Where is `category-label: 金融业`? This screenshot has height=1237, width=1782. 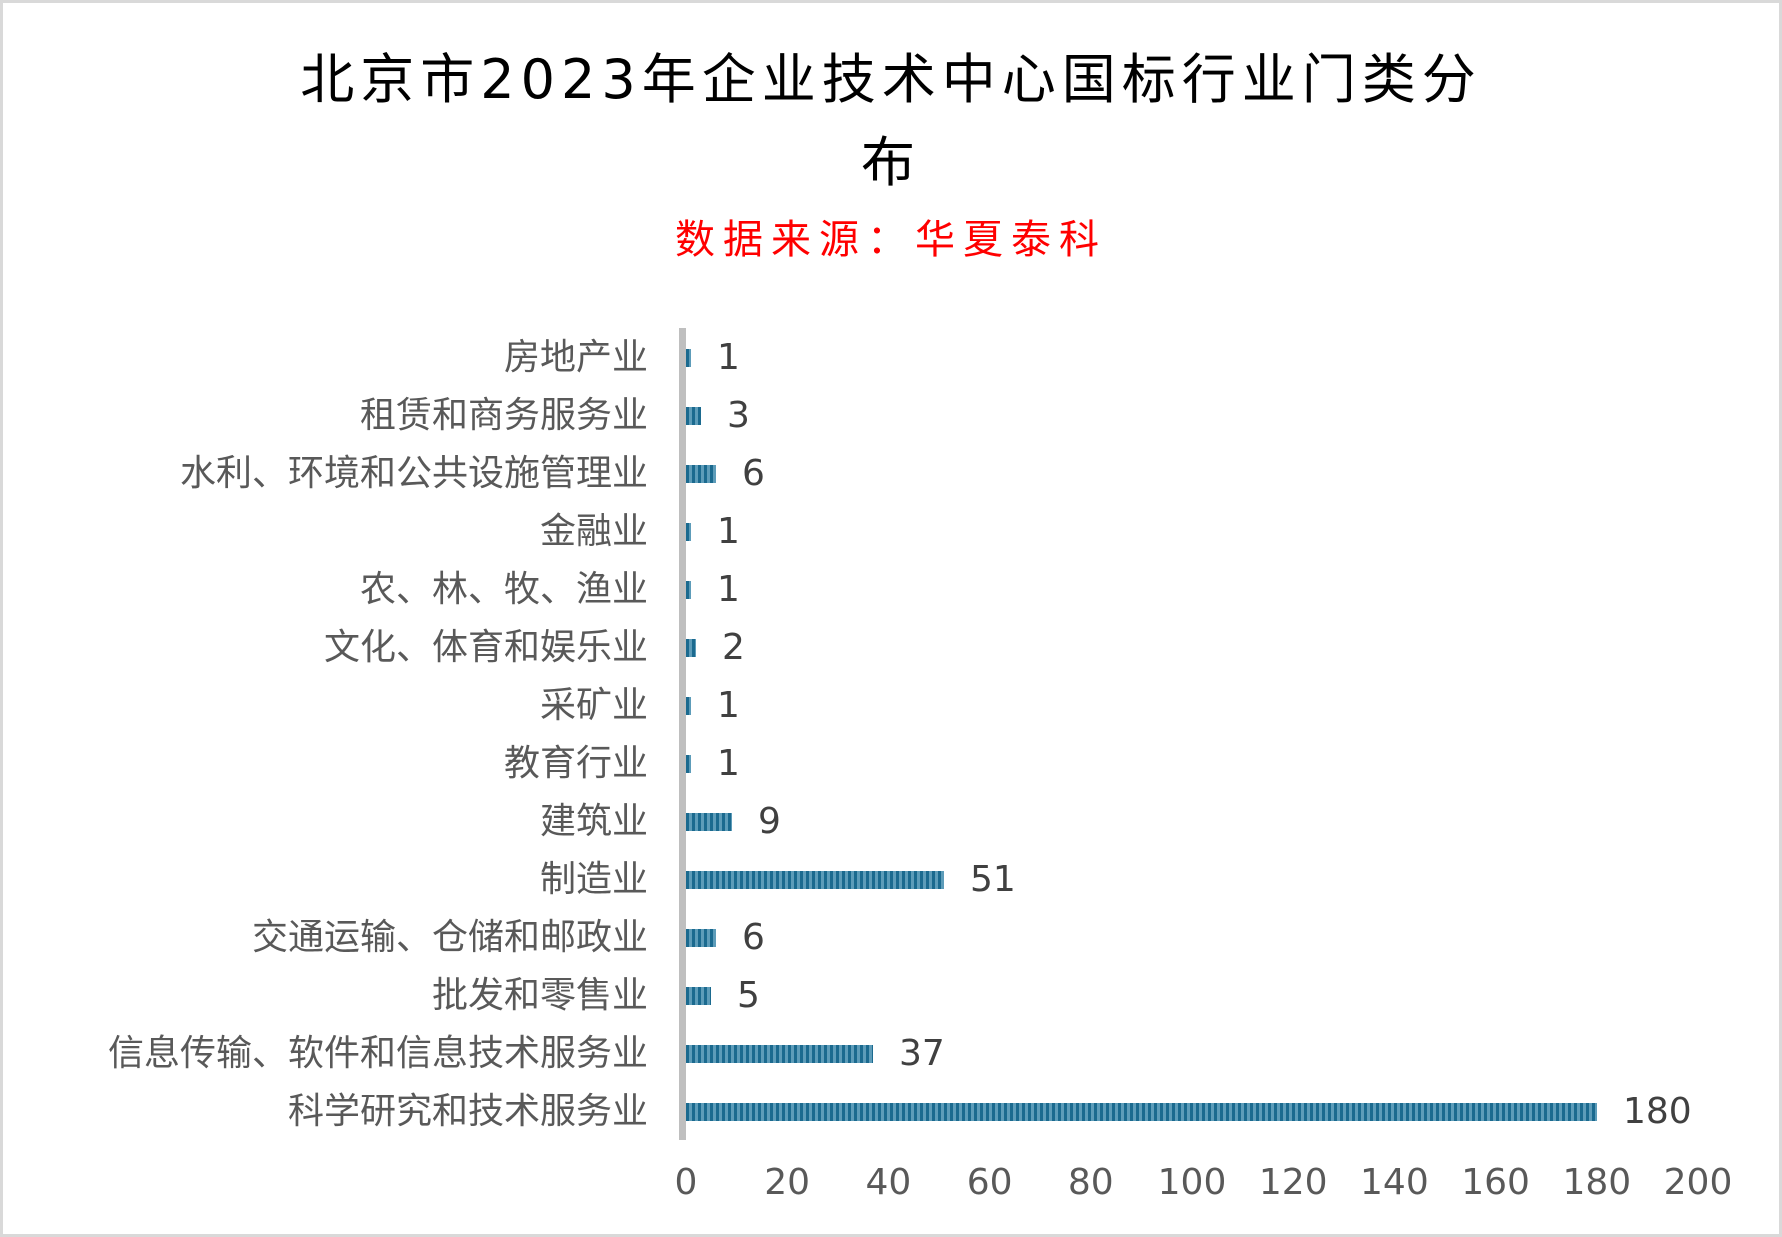 category-label: 金融业 is located at coordinates (593, 531).